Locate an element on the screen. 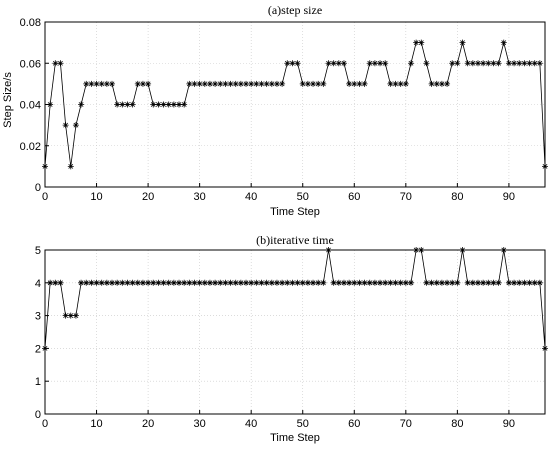 Image resolution: width=550 pixels, height=449 pixels. chart-a-xlabel: Time Step is located at coordinates (295, 212).